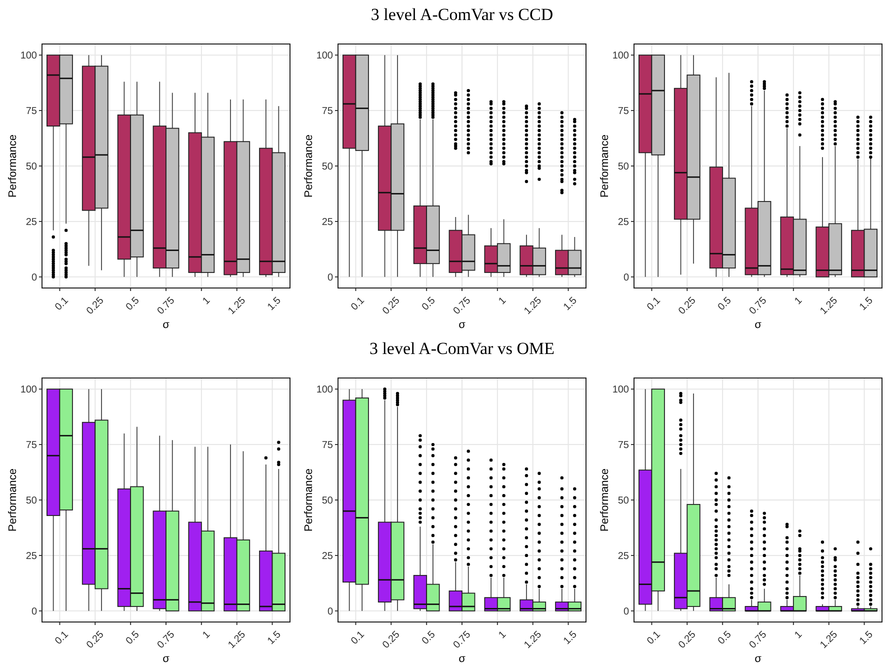 This screenshot has width=888, height=667. What do you see at coordinates (462, 14) in the screenshot?
I see `chart-title: 3 level A-ComVar vs CCD` at bounding box center [462, 14].